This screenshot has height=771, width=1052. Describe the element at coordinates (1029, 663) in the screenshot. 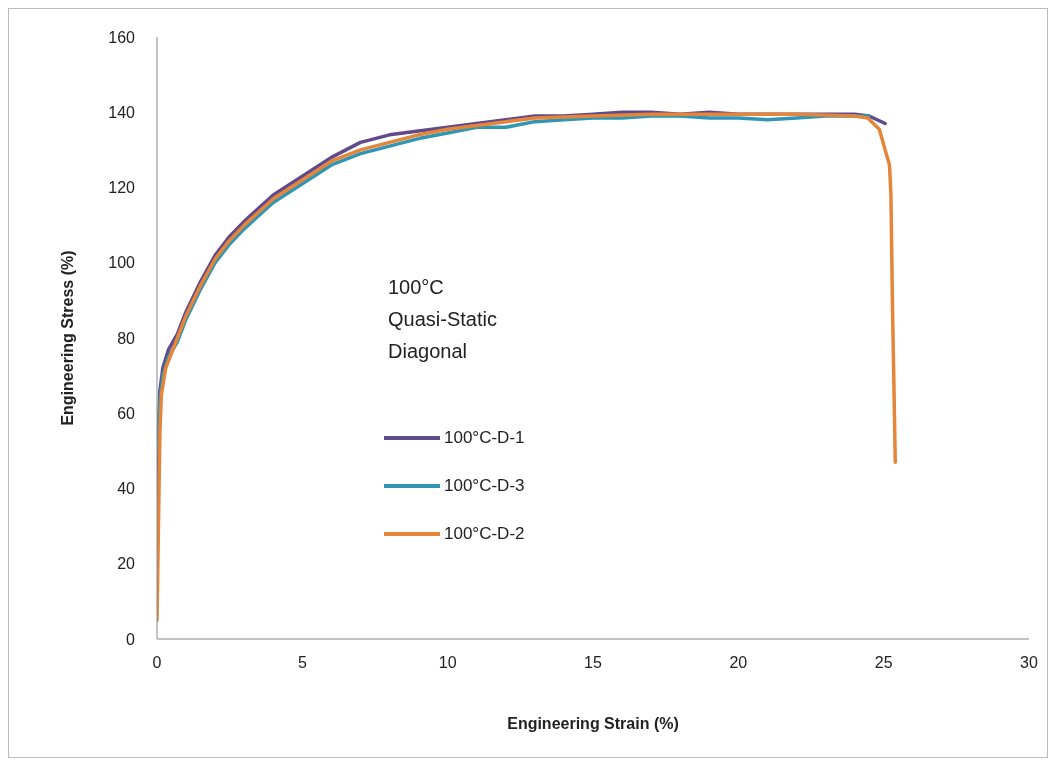

I see `x-tick-label: 30` at that location.